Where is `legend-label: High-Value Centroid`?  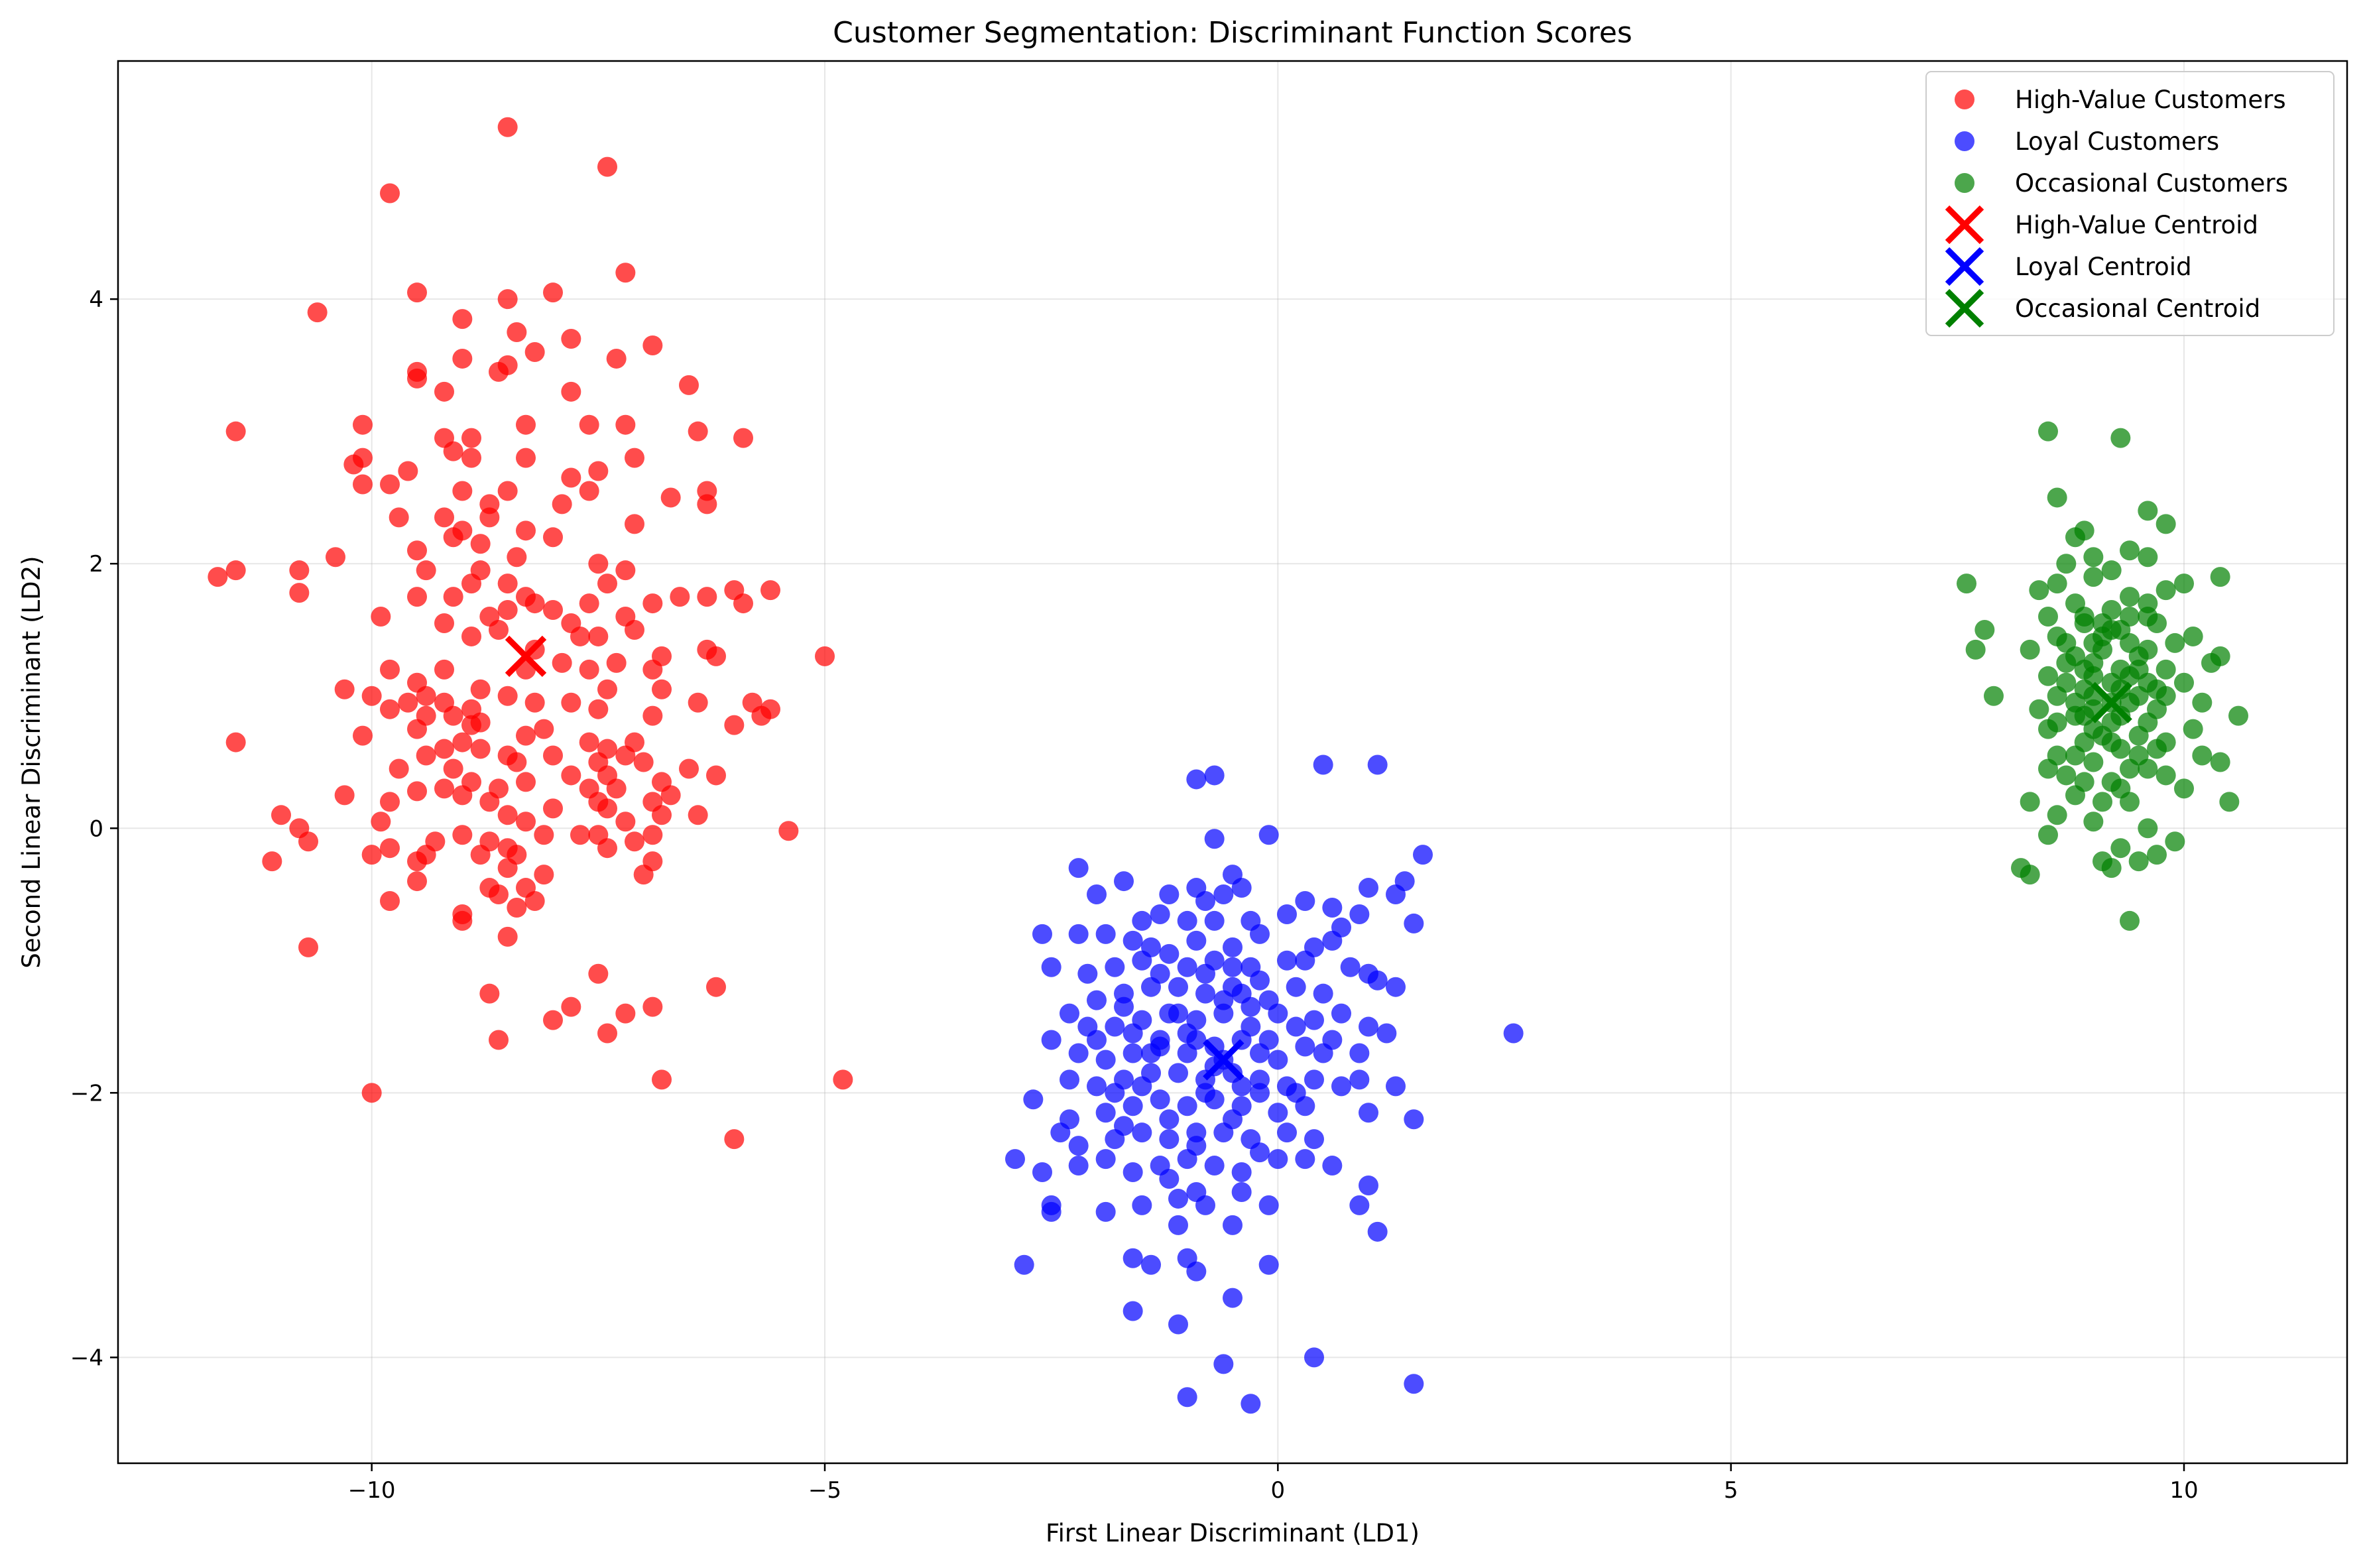 legend-label: High-Value Centroid is located at coordinates (2136, 225).